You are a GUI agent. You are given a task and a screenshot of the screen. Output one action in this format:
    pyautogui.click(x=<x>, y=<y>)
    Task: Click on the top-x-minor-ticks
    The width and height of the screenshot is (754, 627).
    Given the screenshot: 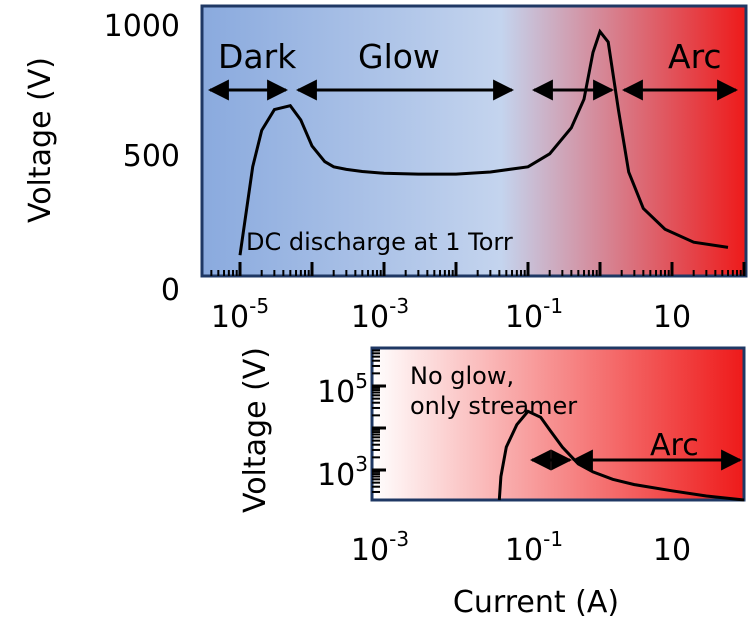 What is the action you would take?
    pyautogui.click(x=478, y=269)
    